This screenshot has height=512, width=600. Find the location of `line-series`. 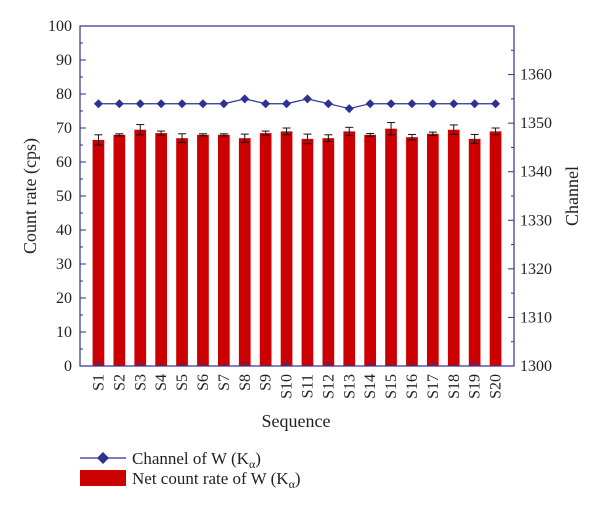

line-series is located at coordinates (297, 104).